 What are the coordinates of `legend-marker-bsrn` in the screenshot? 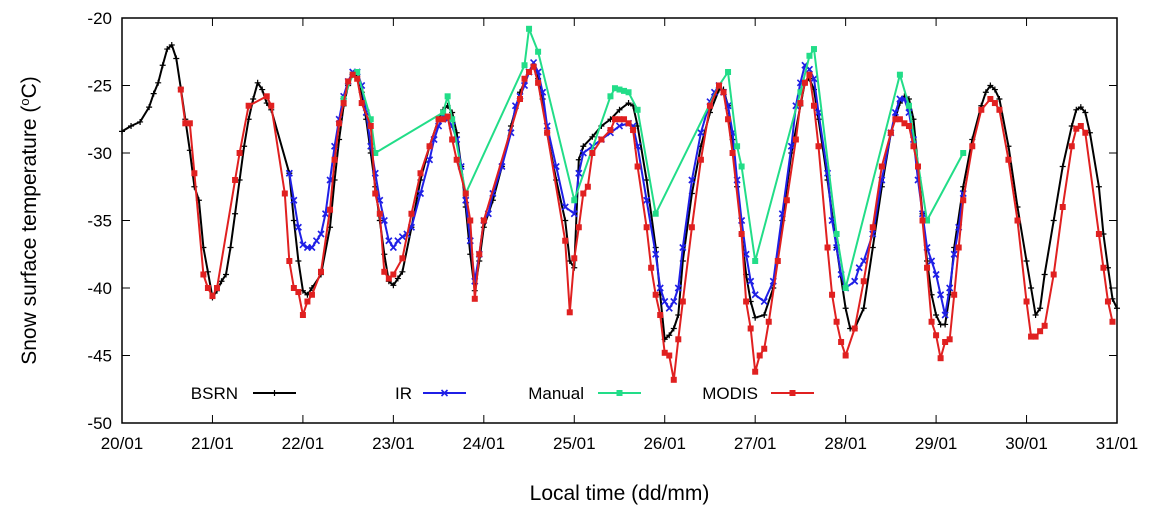 It's located at (274, 393).